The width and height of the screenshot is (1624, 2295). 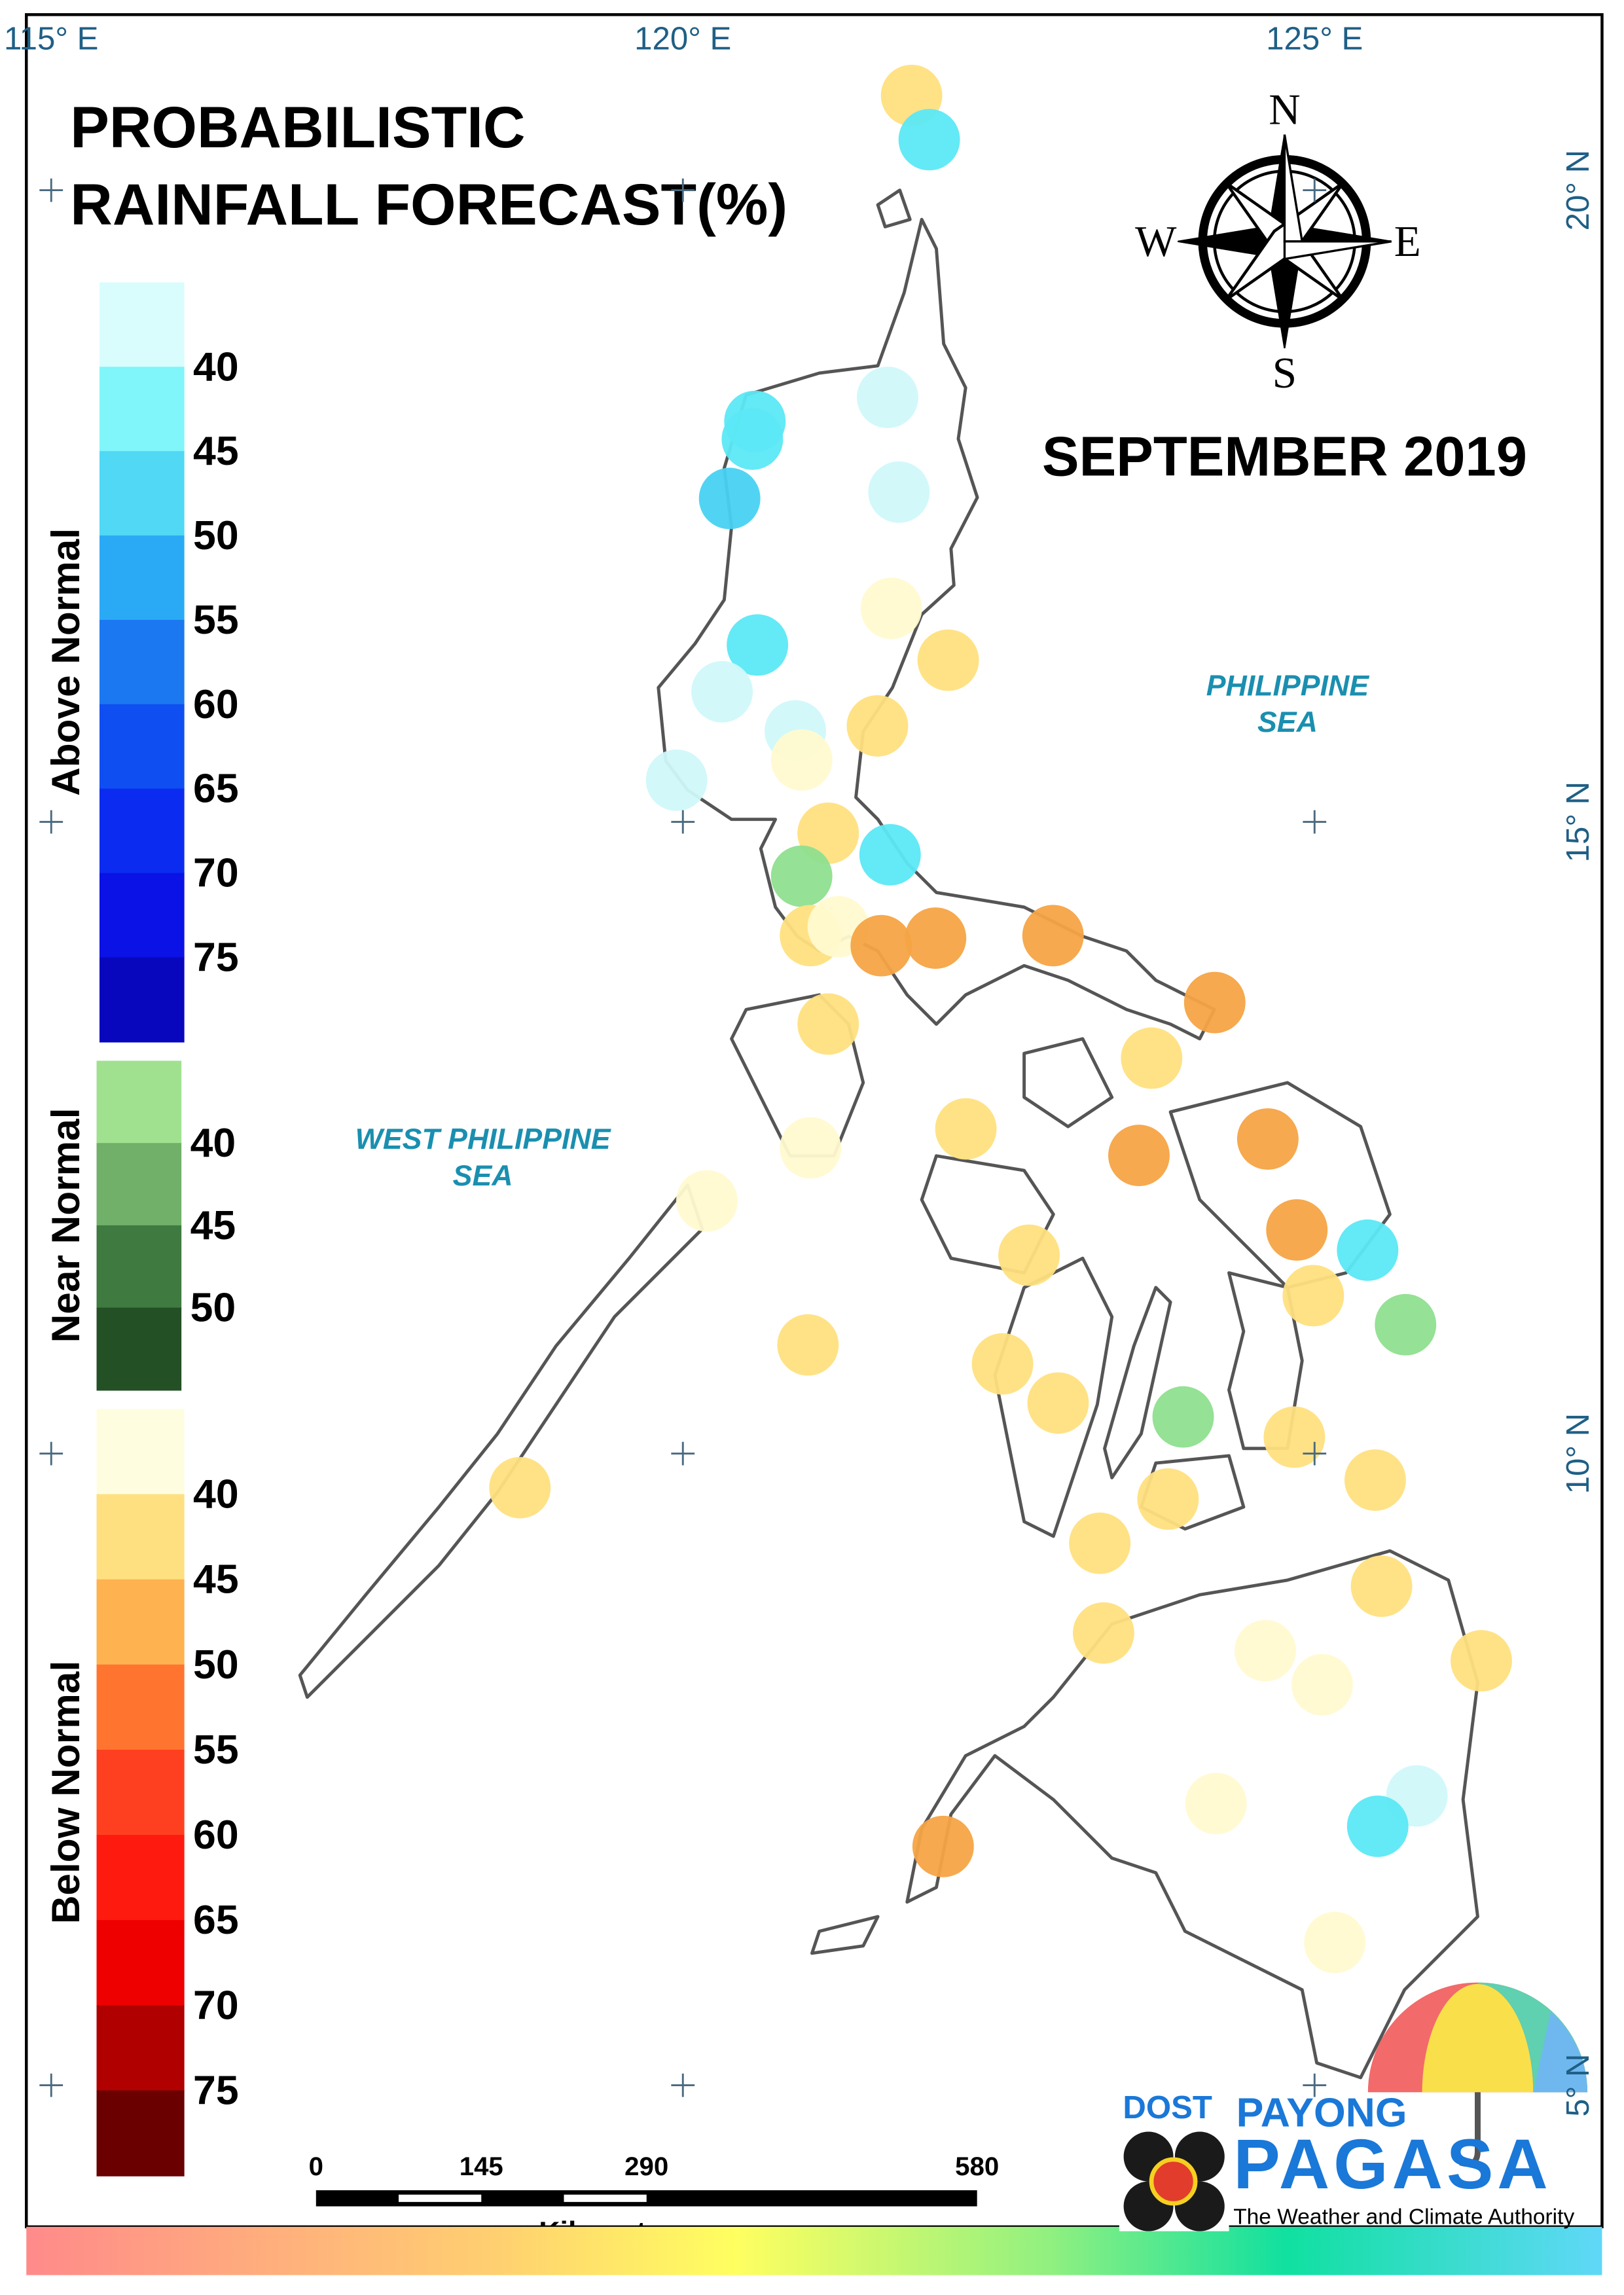 I want to click on legend-label: 60, so click(x=216, y=704).